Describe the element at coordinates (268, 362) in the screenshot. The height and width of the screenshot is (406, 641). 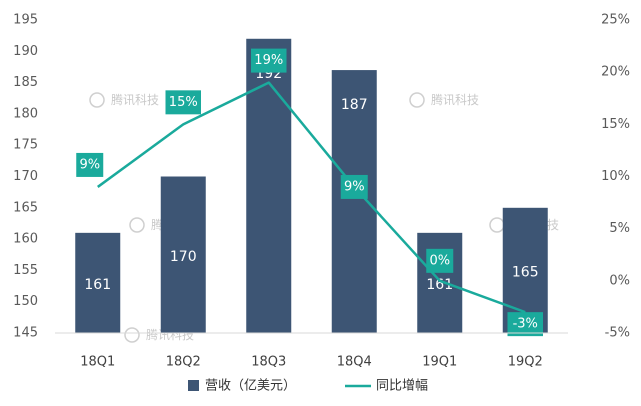
I see `x-tick-label: 18Q3` at that location.